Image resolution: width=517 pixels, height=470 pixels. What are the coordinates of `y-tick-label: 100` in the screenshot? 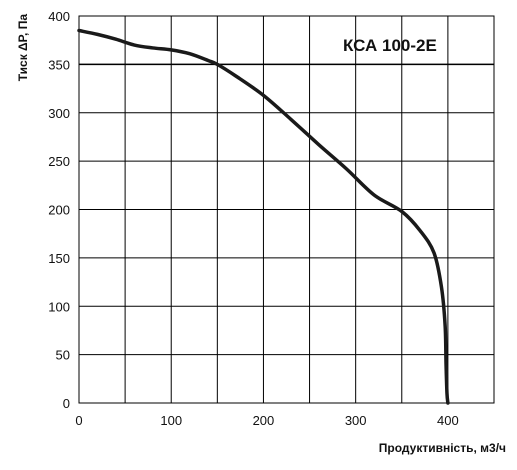 It's located at (59, 306).